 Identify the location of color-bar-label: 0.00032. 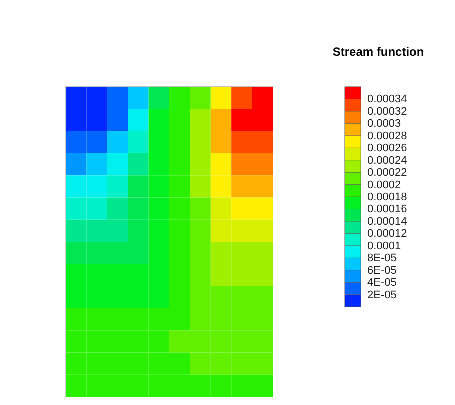
(388, 112).